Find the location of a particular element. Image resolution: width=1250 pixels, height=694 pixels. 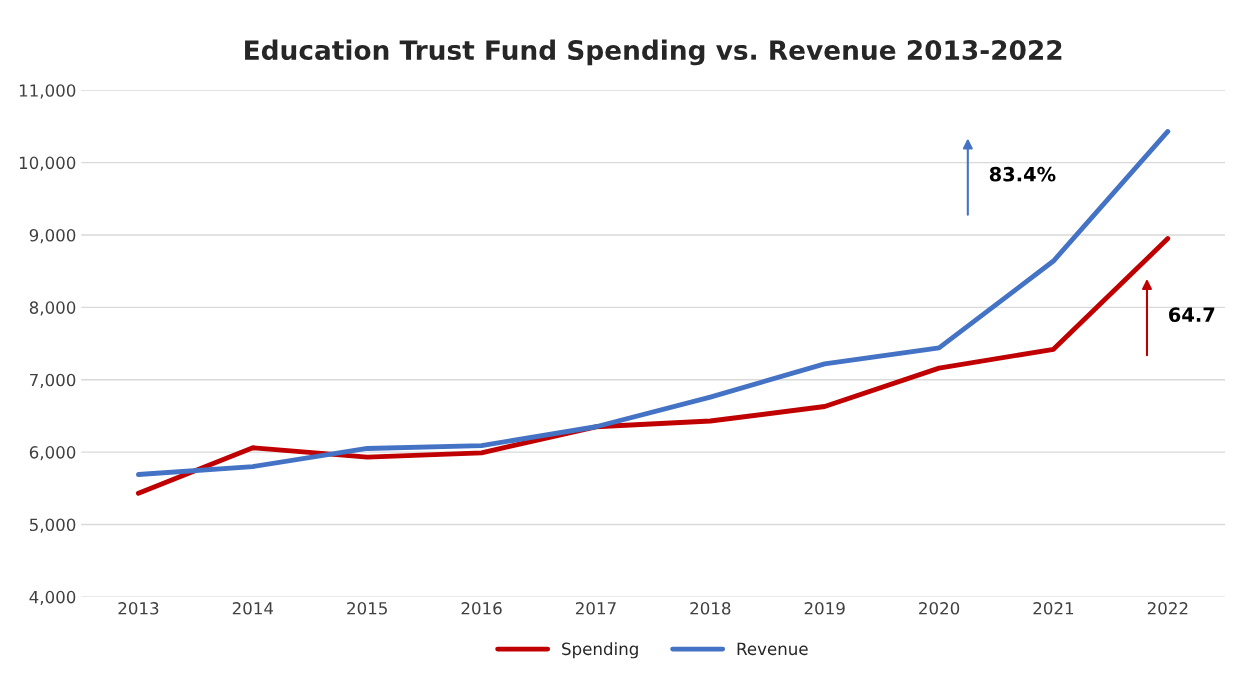

legend-label: Revenue is located at coordinates (772, 649).